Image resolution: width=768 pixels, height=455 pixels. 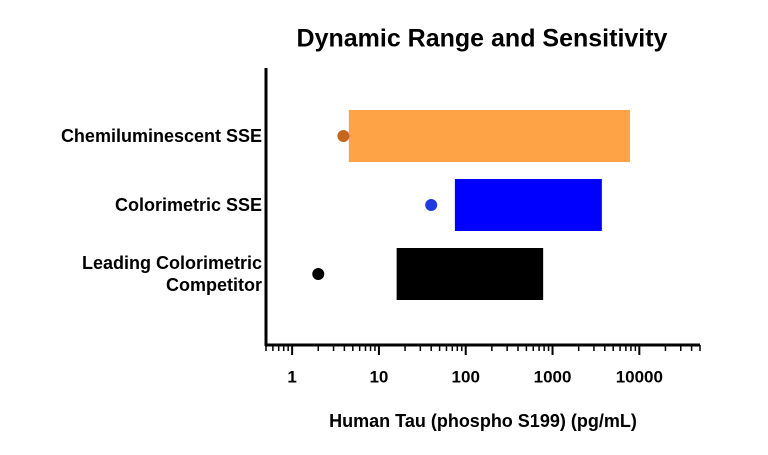 I want to click on y-tick-label: Leading Colorimetric Competitor, so click(x=171, y=274).